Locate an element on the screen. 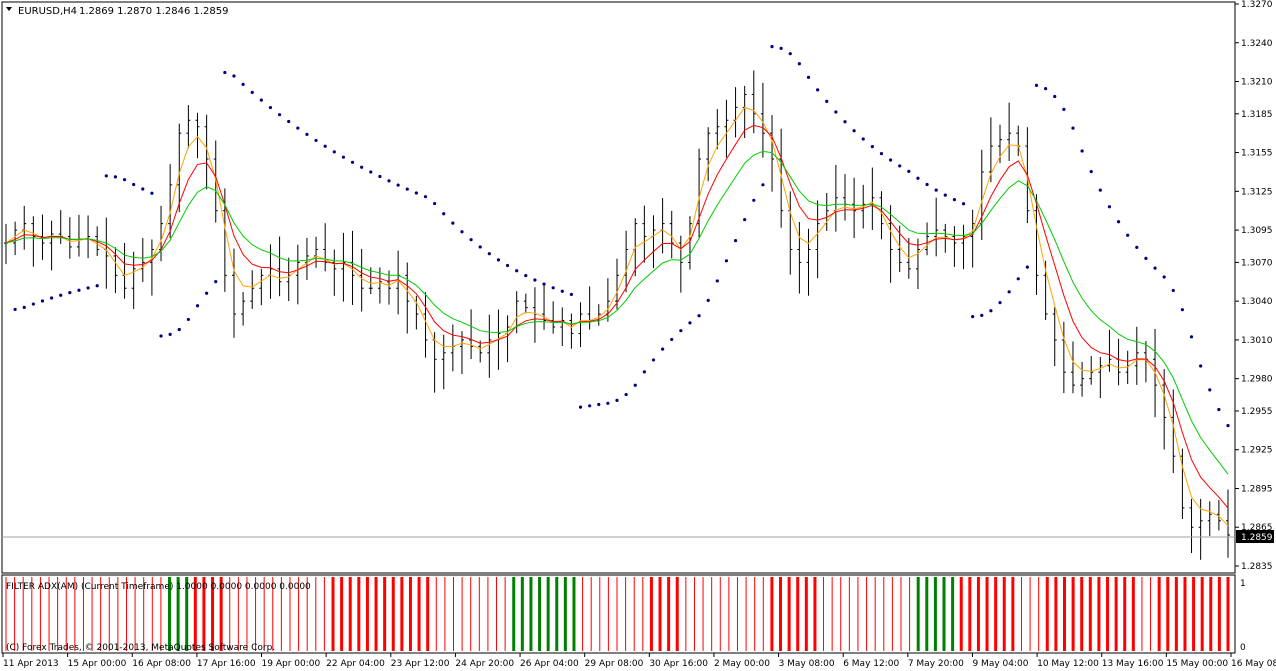 Image resolution: width=1276 pixels, height=671 pixels. time-tick-label: 10 May 12:00 is located at coordinates (1068, 664).